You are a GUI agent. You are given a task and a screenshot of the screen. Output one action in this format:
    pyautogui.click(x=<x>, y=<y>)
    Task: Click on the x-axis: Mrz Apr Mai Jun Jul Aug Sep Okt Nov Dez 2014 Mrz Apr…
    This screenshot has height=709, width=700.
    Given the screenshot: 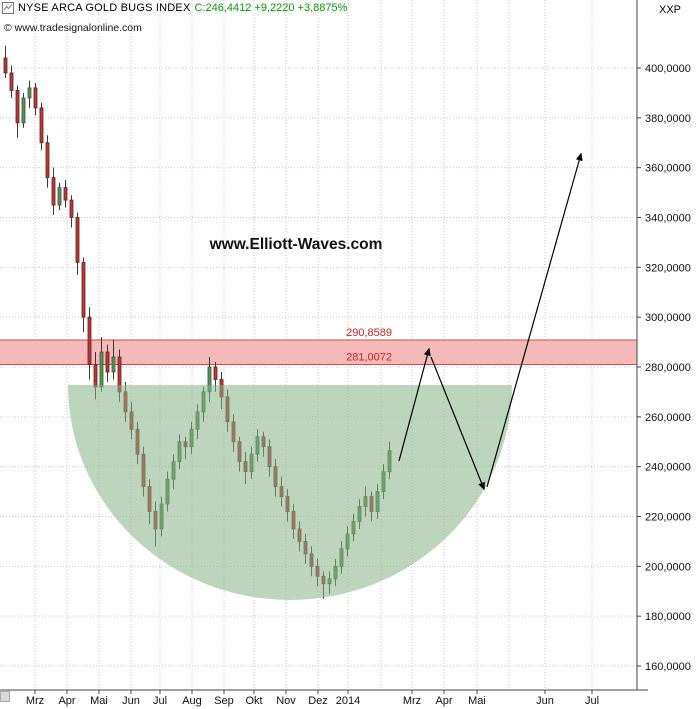 What is the action you would take?
    pyautogui.click(x=312, y=698)
    